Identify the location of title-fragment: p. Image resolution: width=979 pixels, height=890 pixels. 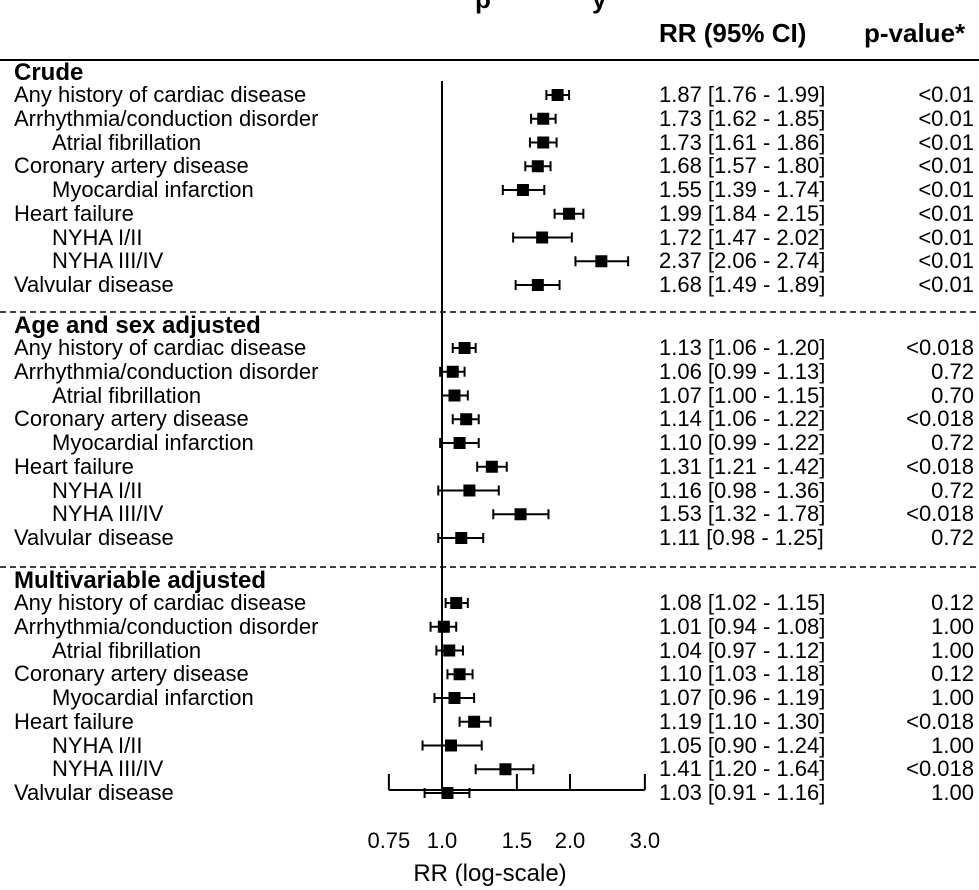
(483, 6).